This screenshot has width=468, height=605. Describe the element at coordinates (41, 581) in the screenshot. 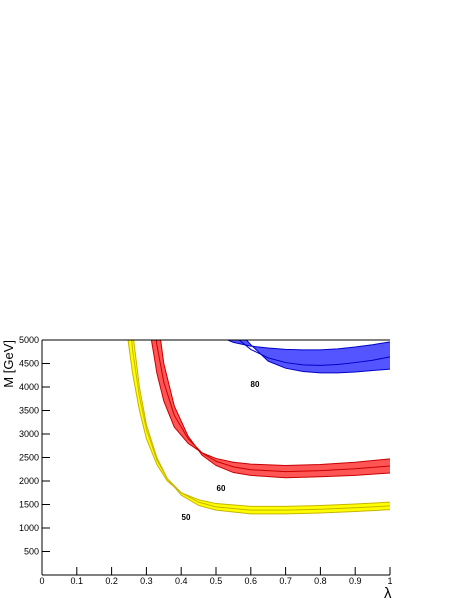

I see `x-tick-label: 0` at that location.